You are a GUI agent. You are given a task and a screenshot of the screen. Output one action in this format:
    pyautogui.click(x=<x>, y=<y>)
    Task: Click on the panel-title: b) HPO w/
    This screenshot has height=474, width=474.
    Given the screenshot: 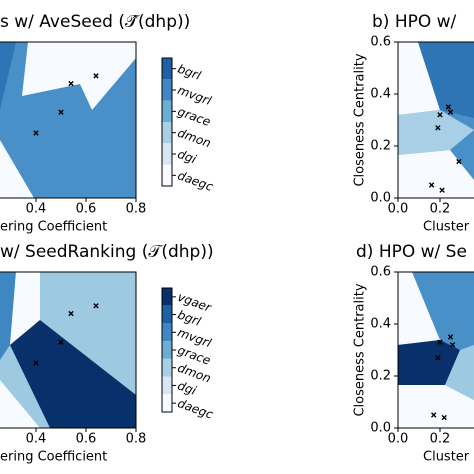 What is the action you would take?
    pyautogui.click(x=414, y=22)
    